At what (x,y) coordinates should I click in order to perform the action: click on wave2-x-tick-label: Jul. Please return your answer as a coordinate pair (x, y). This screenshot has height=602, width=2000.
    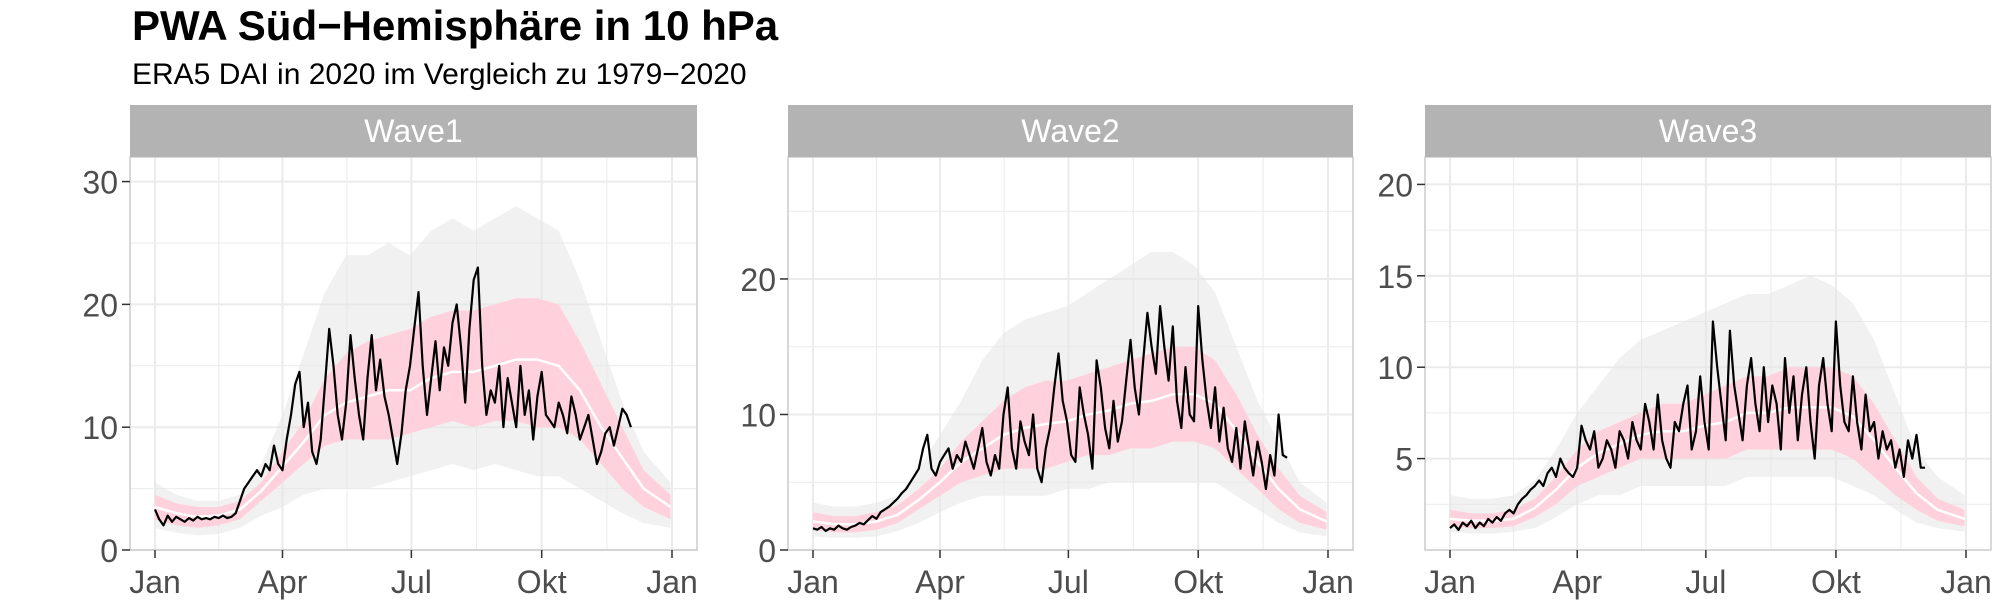
    Looking at the image, I should click on (1068, 582).